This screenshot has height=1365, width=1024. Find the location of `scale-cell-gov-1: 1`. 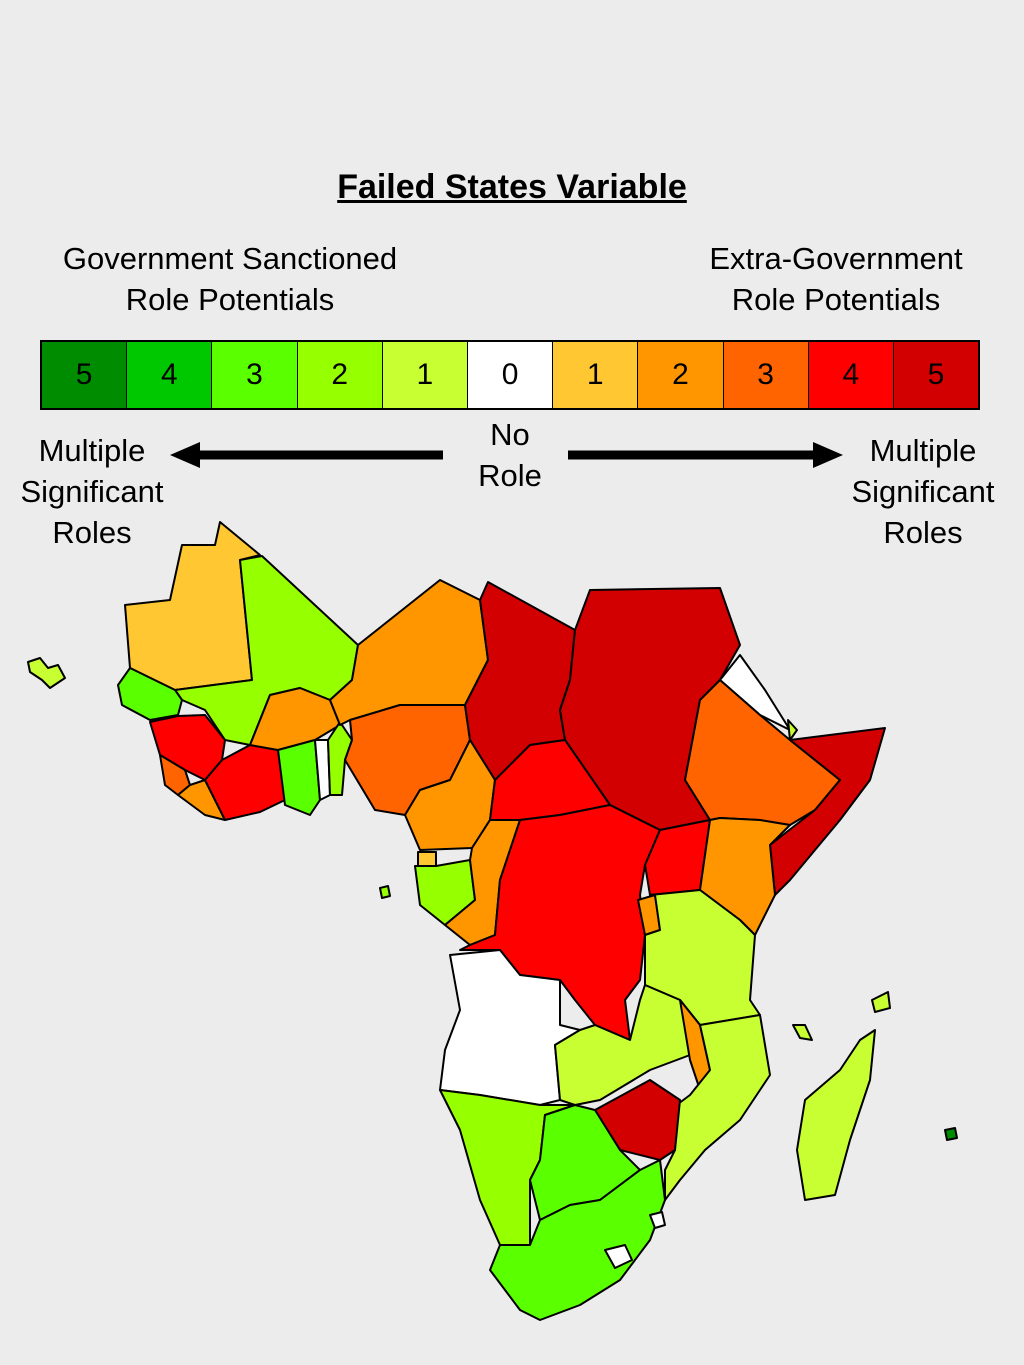

scale-cell-gov-1: 1 is located at coordinates (425, 375).